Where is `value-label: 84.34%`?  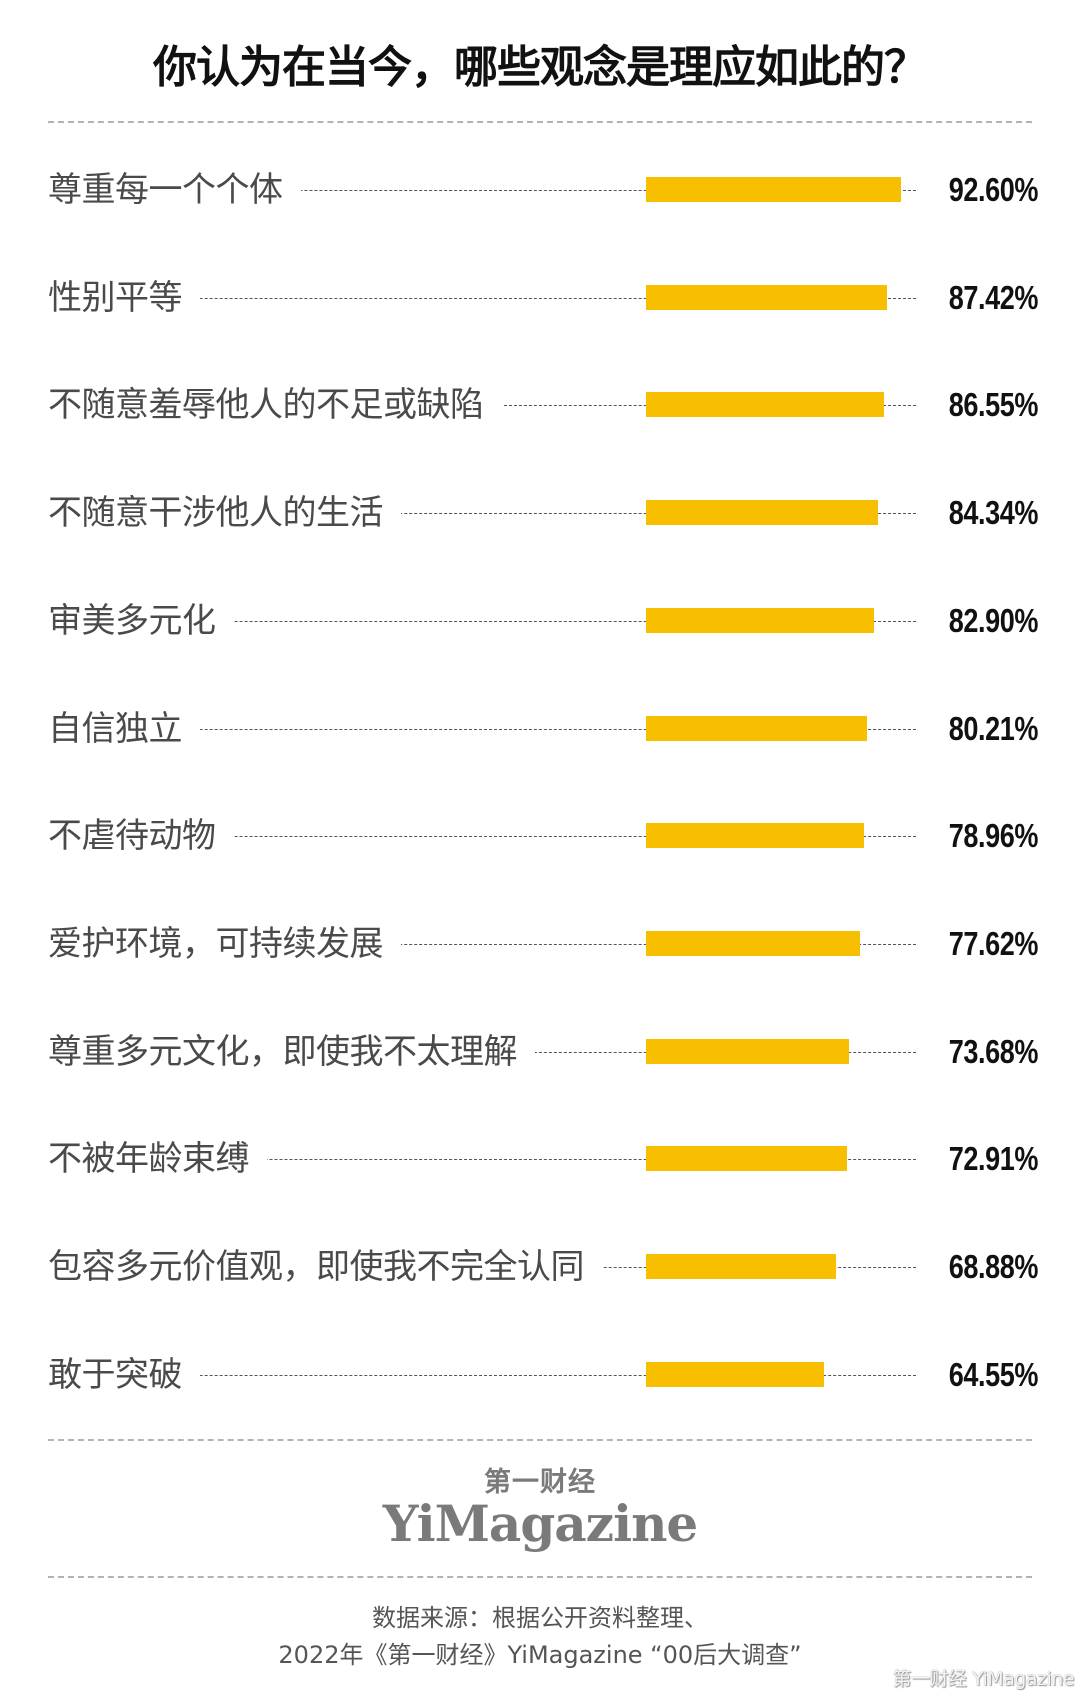 value-label: 84.34% is located at coordinates (993, 513).